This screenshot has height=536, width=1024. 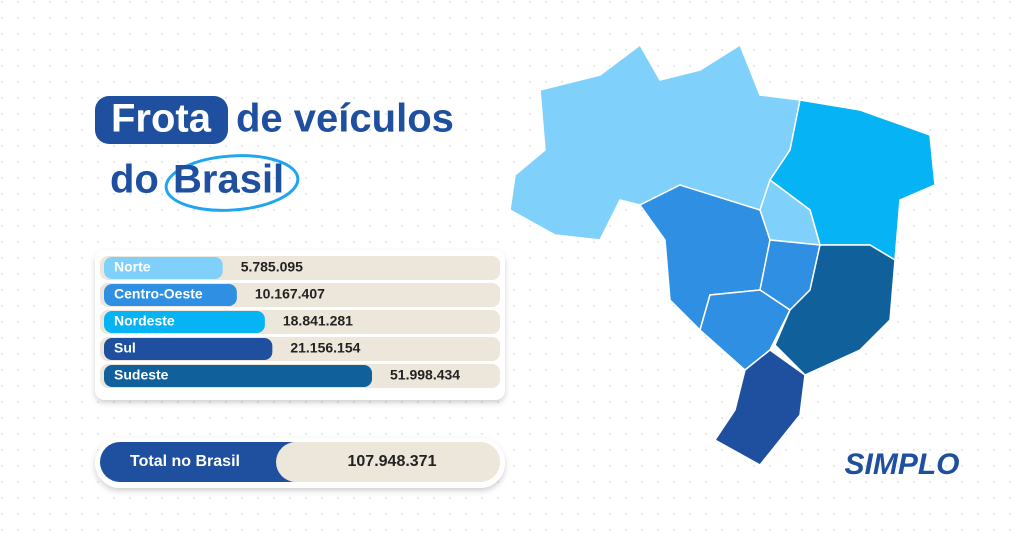 I want to click on value-label: 18.841.281, so click(x=318, y=321).